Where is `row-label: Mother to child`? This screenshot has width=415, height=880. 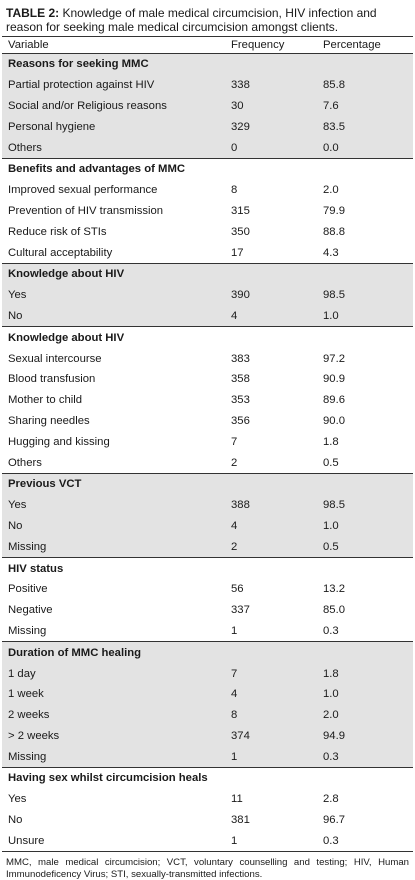
row-label: Mother to child is located at coordinates (45, 400).